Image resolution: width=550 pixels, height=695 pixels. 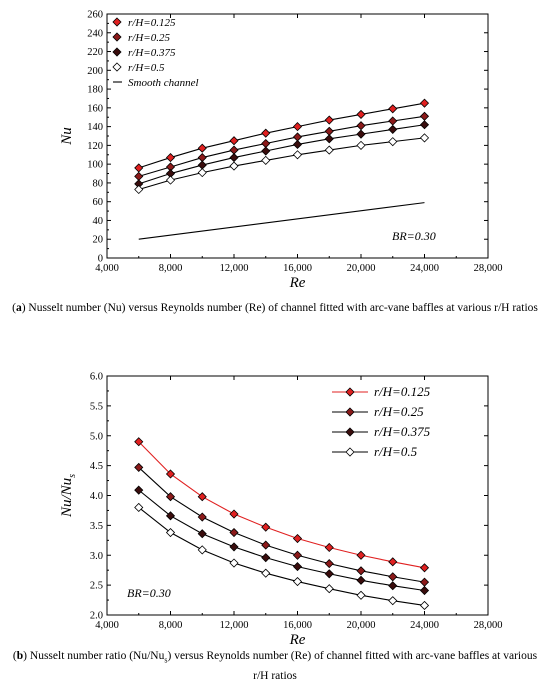 What do you see at coordinates (171, 625) in the screenshot?
I see `x-tick-label: 8,000` at bounding box center [171, 625].